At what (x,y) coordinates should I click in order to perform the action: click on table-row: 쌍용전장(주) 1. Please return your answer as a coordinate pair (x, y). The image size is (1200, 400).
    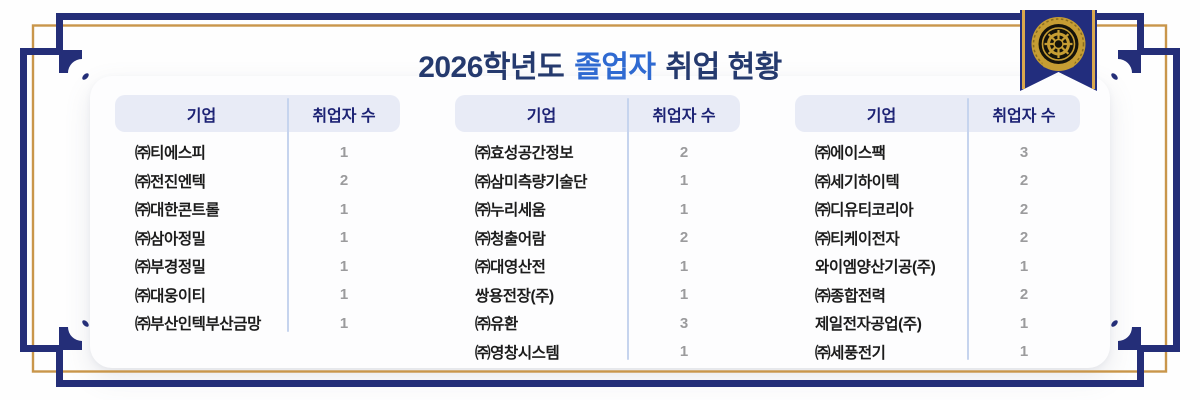
    Looking at the image, I should click on (597, 295).